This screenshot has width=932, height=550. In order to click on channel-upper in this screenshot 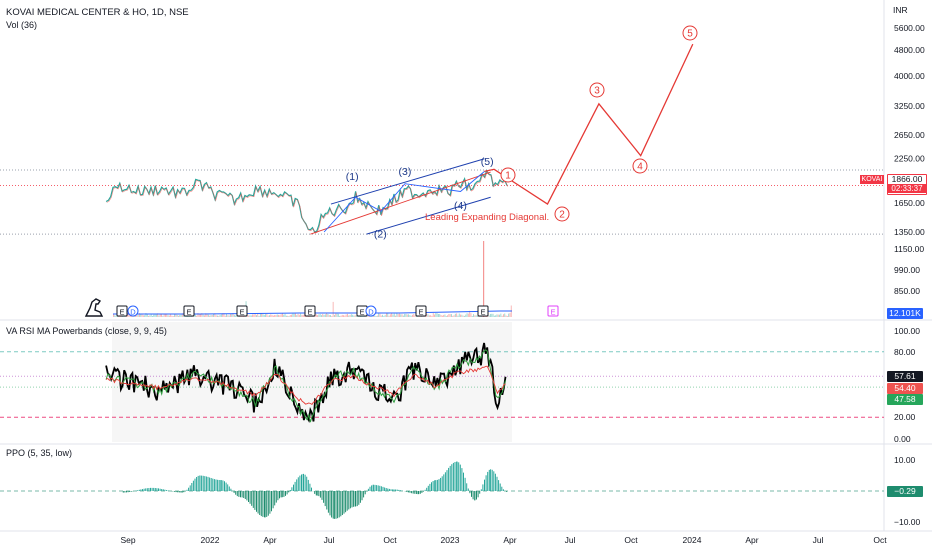, I will do `click(407, 181)`.